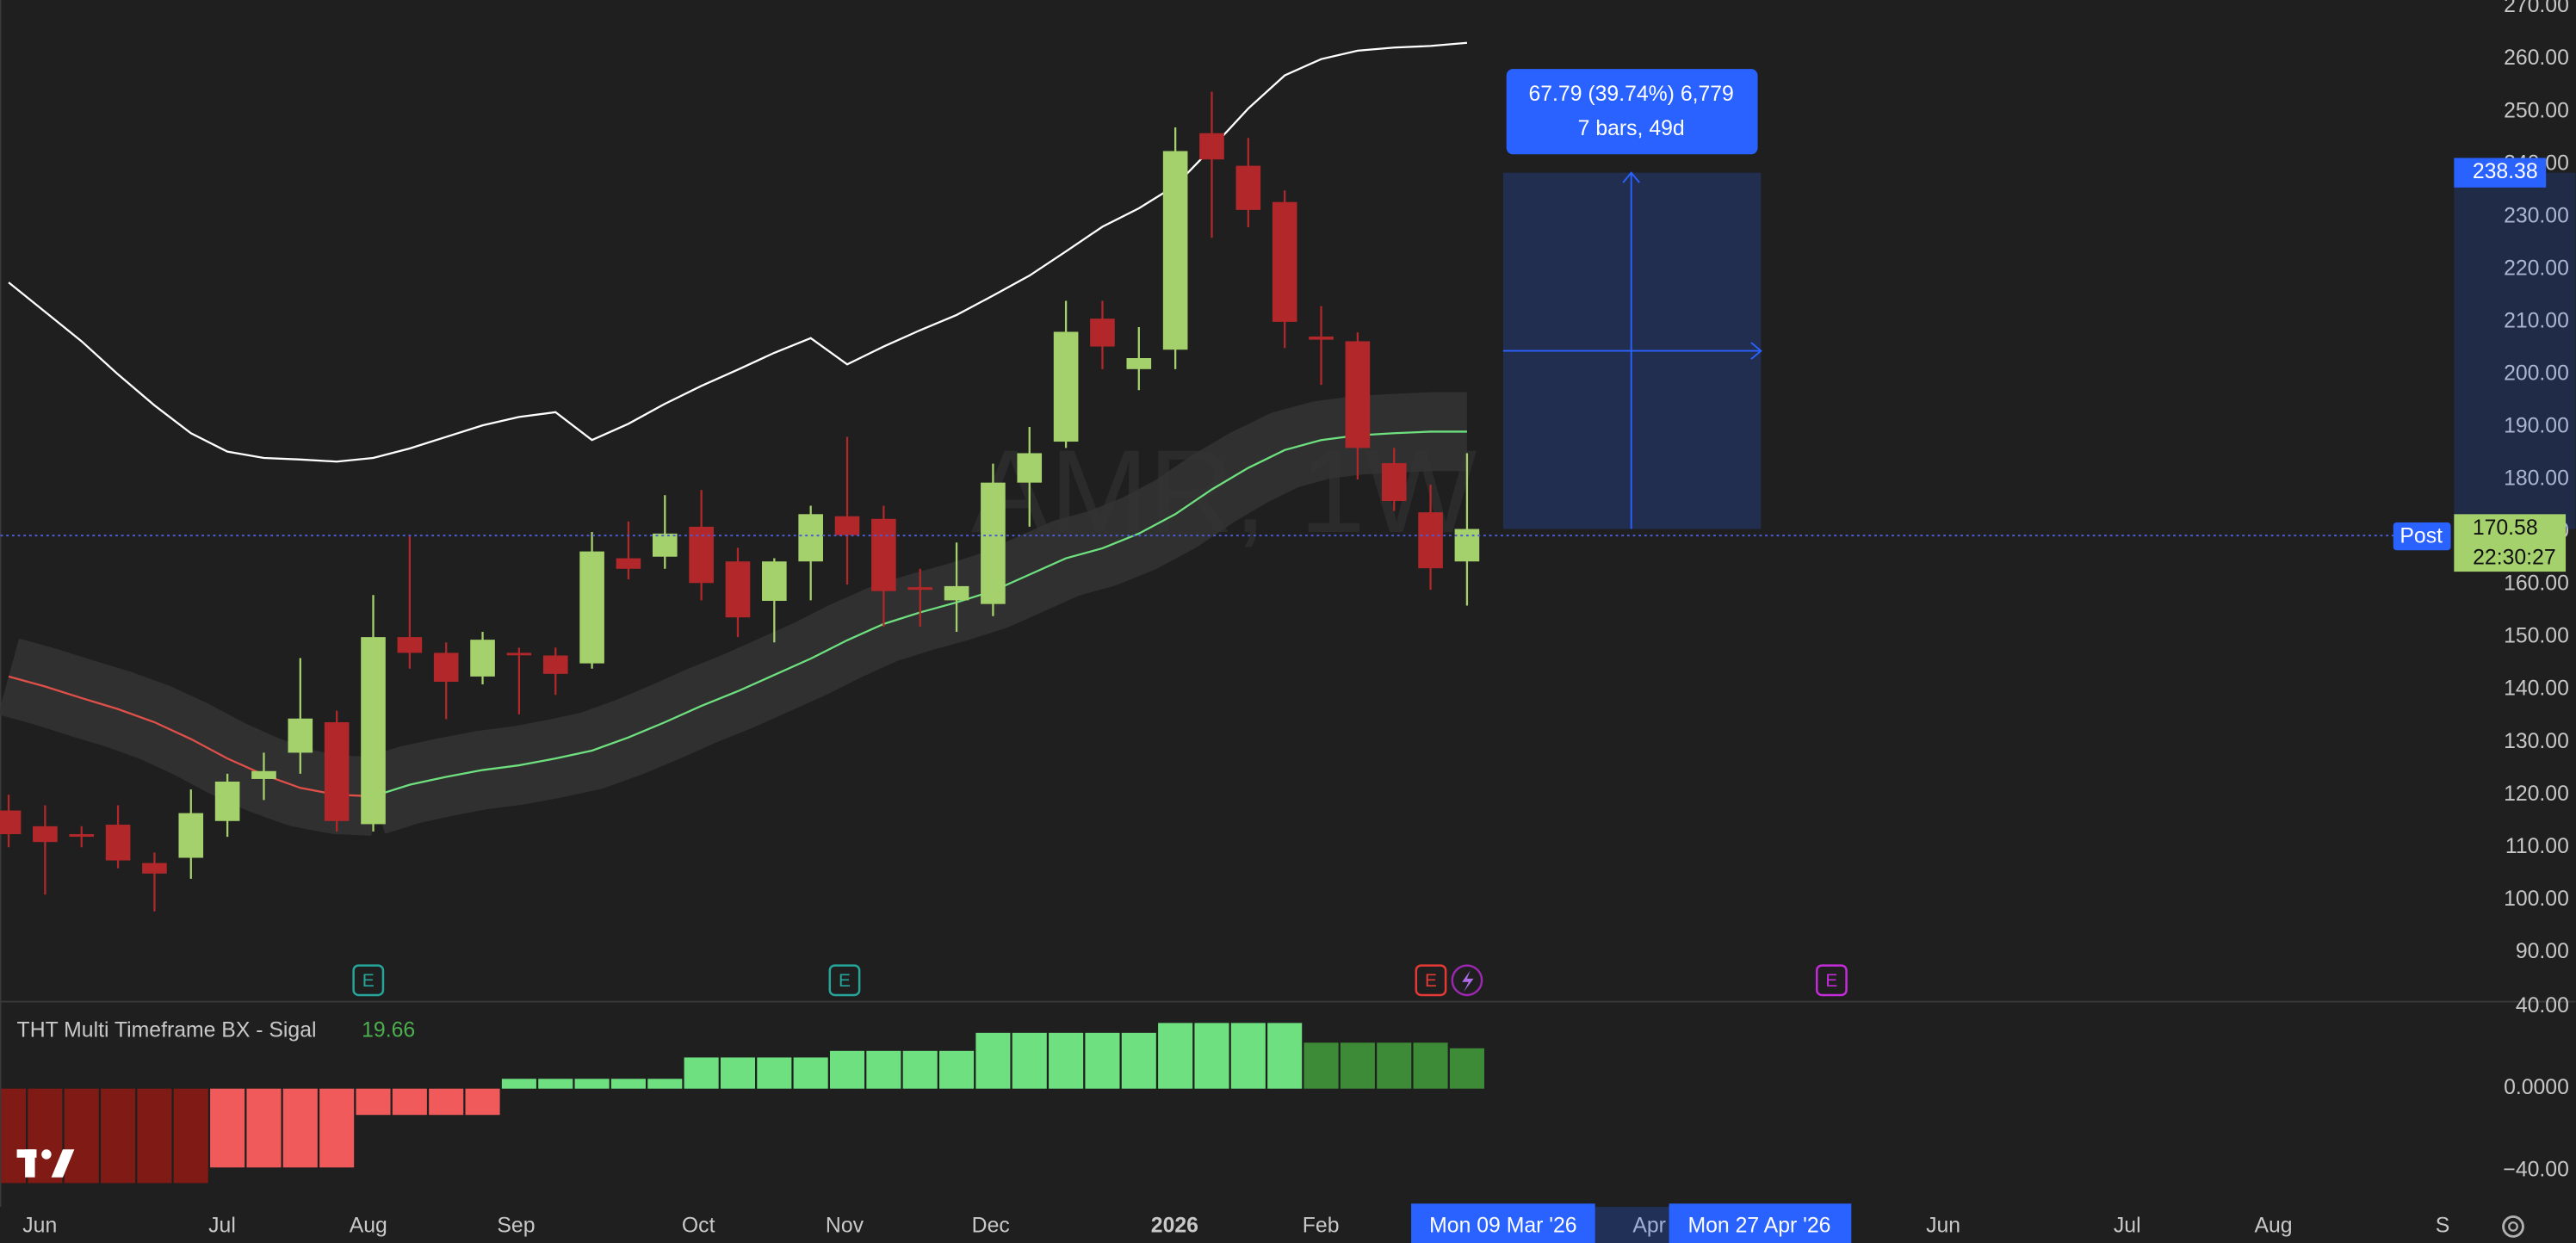  Describe the element at coordinates (845, 1225) in the screenshot. I see `x-tick-label: Nov` at that location.